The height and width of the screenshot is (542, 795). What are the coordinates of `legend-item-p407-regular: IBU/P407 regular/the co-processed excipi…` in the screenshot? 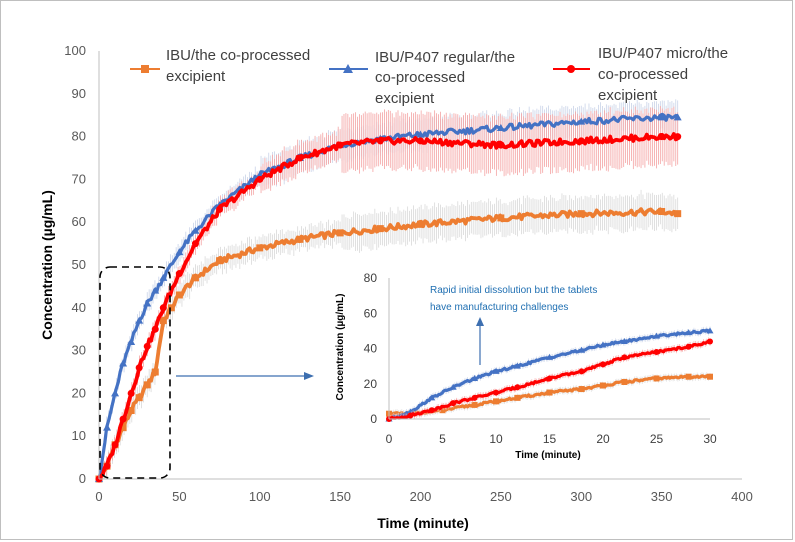 It's located at (422, 78).